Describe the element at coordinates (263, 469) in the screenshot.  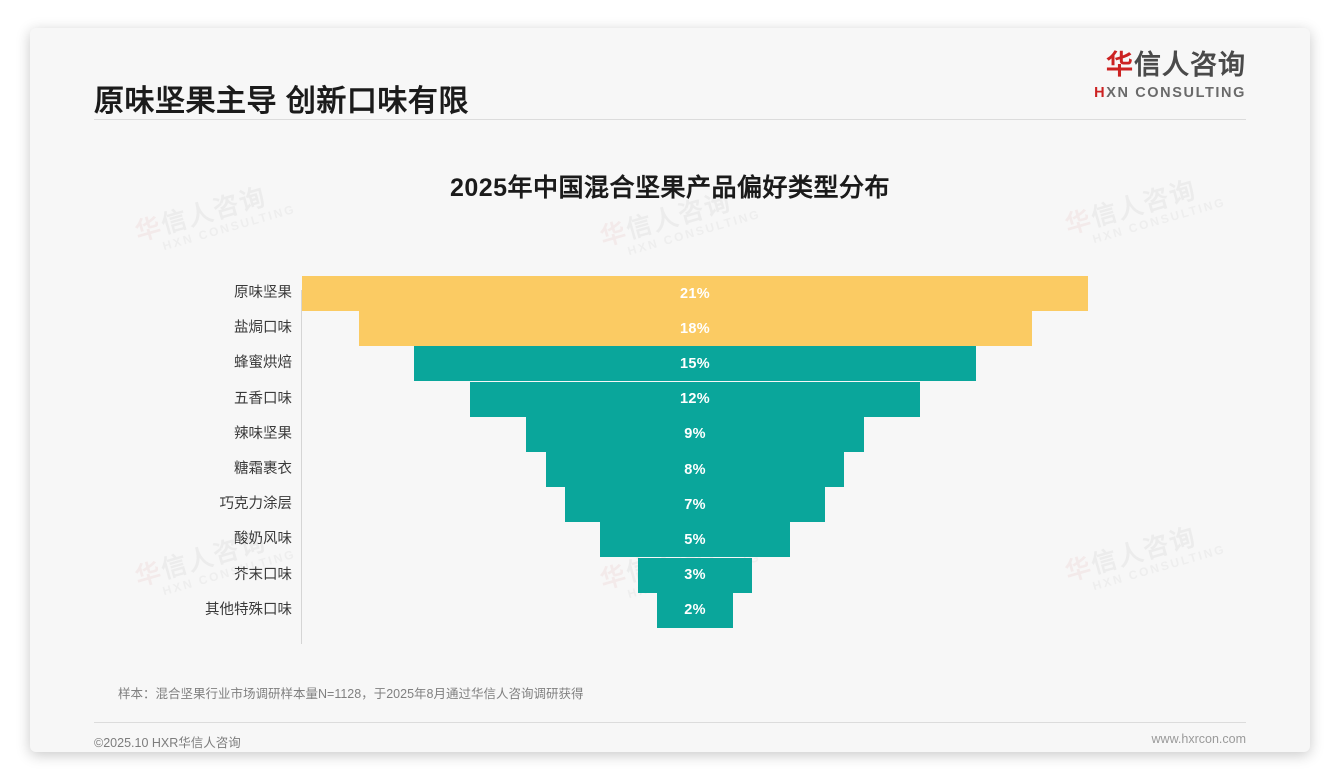
I see `funnel-row-label: 糖霜裹衣` at that location.